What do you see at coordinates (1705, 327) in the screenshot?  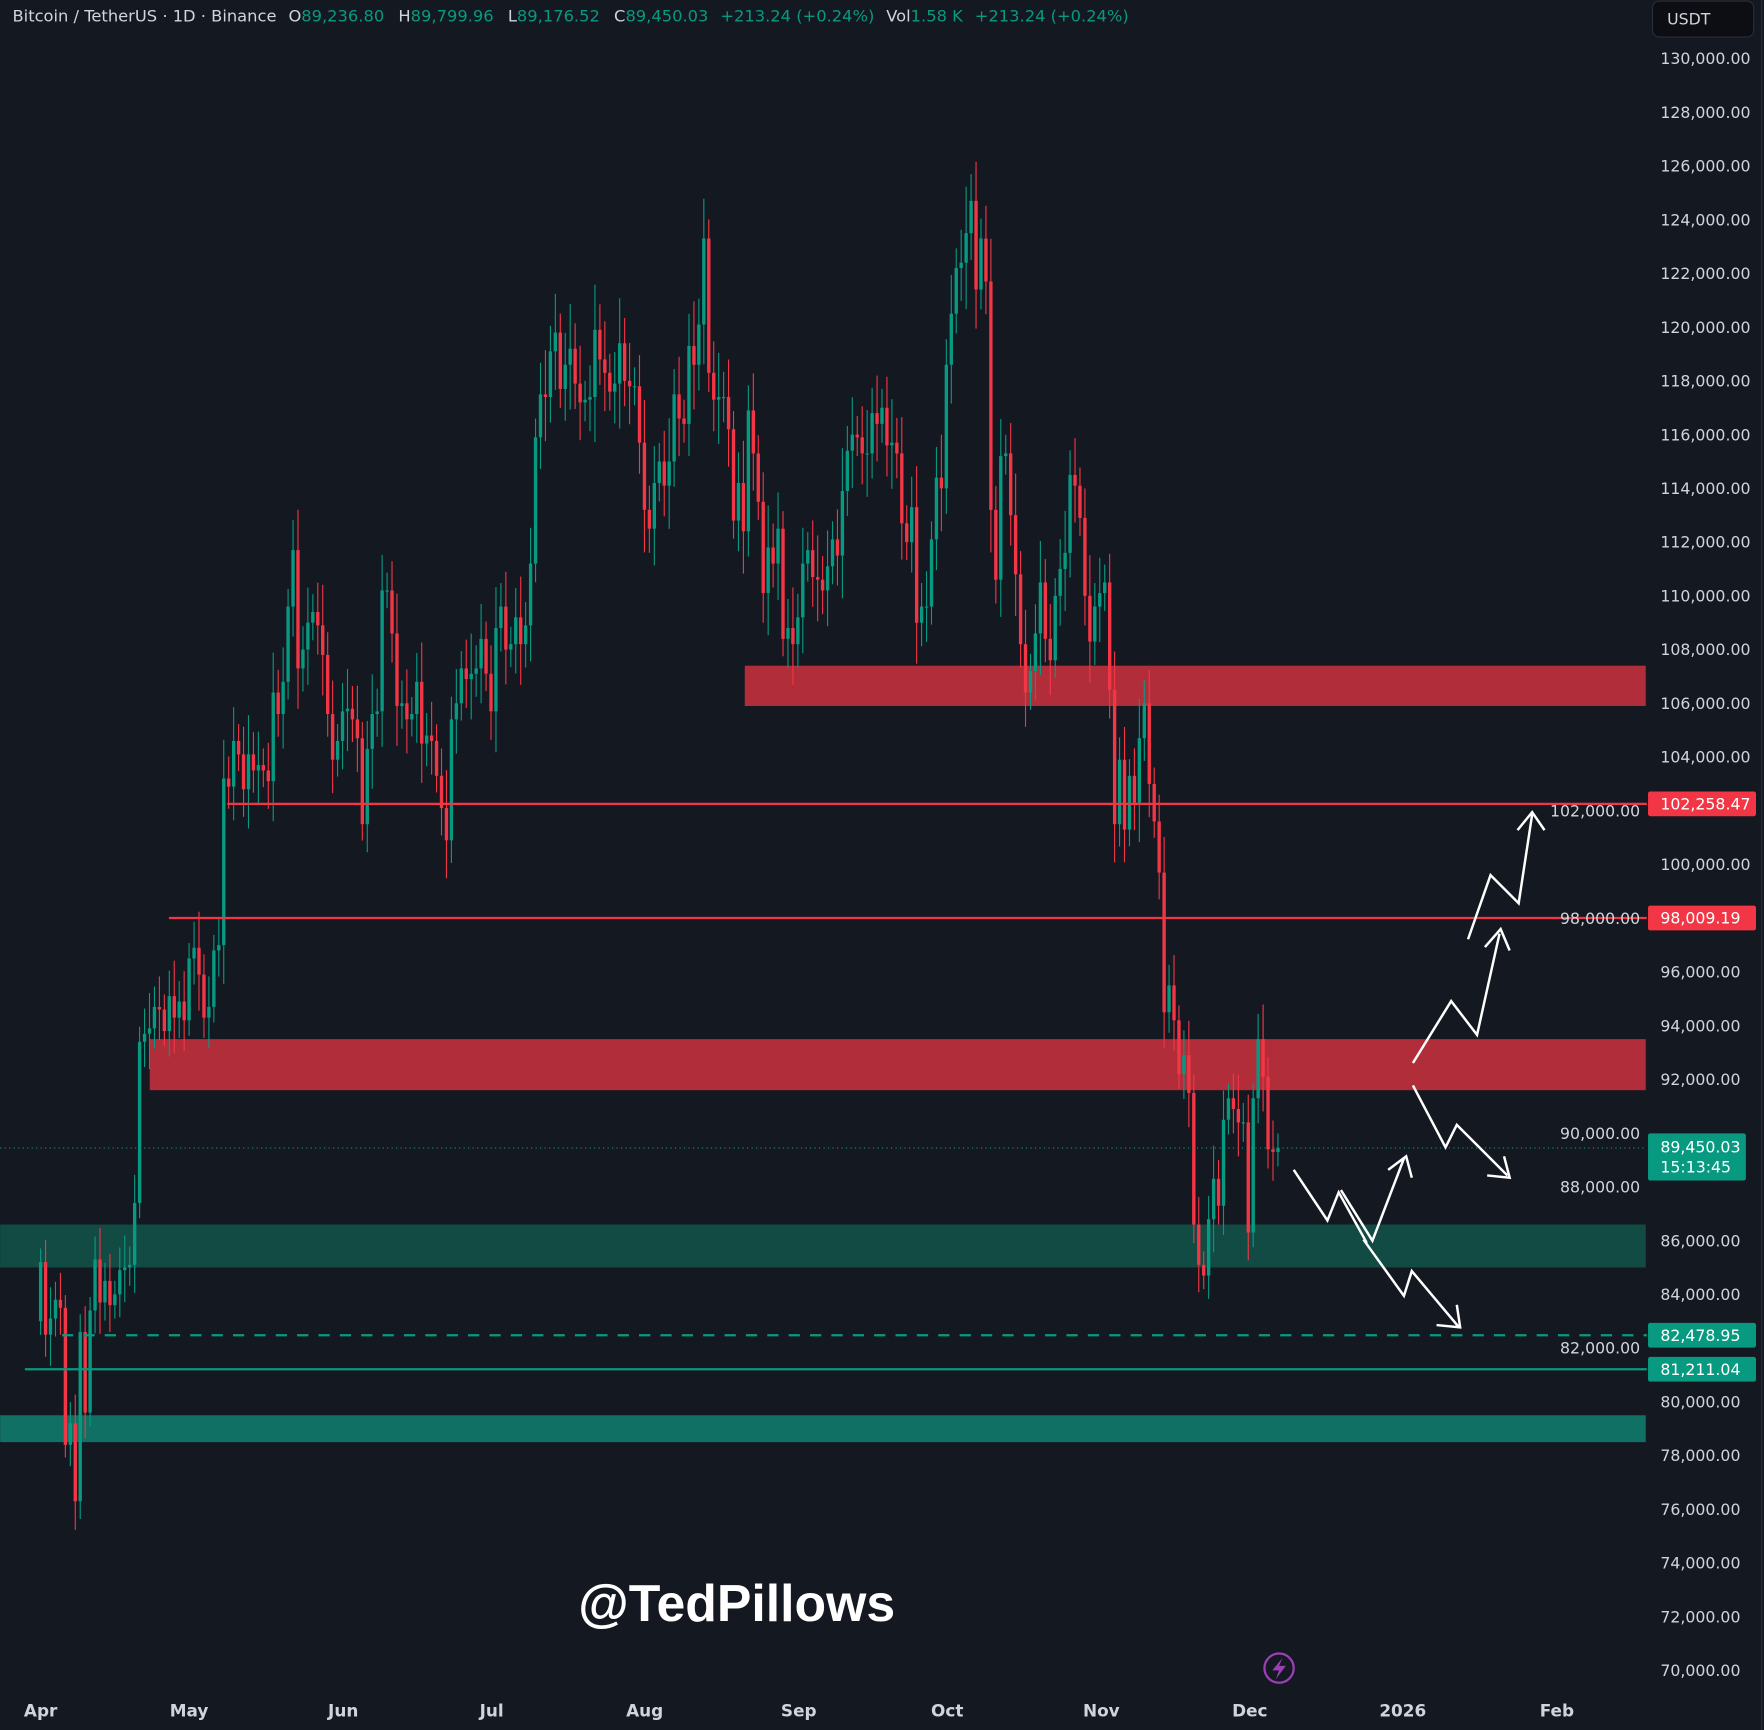 I see `y-tick-label: 120,000.00` at bounding box center [1705, 327].